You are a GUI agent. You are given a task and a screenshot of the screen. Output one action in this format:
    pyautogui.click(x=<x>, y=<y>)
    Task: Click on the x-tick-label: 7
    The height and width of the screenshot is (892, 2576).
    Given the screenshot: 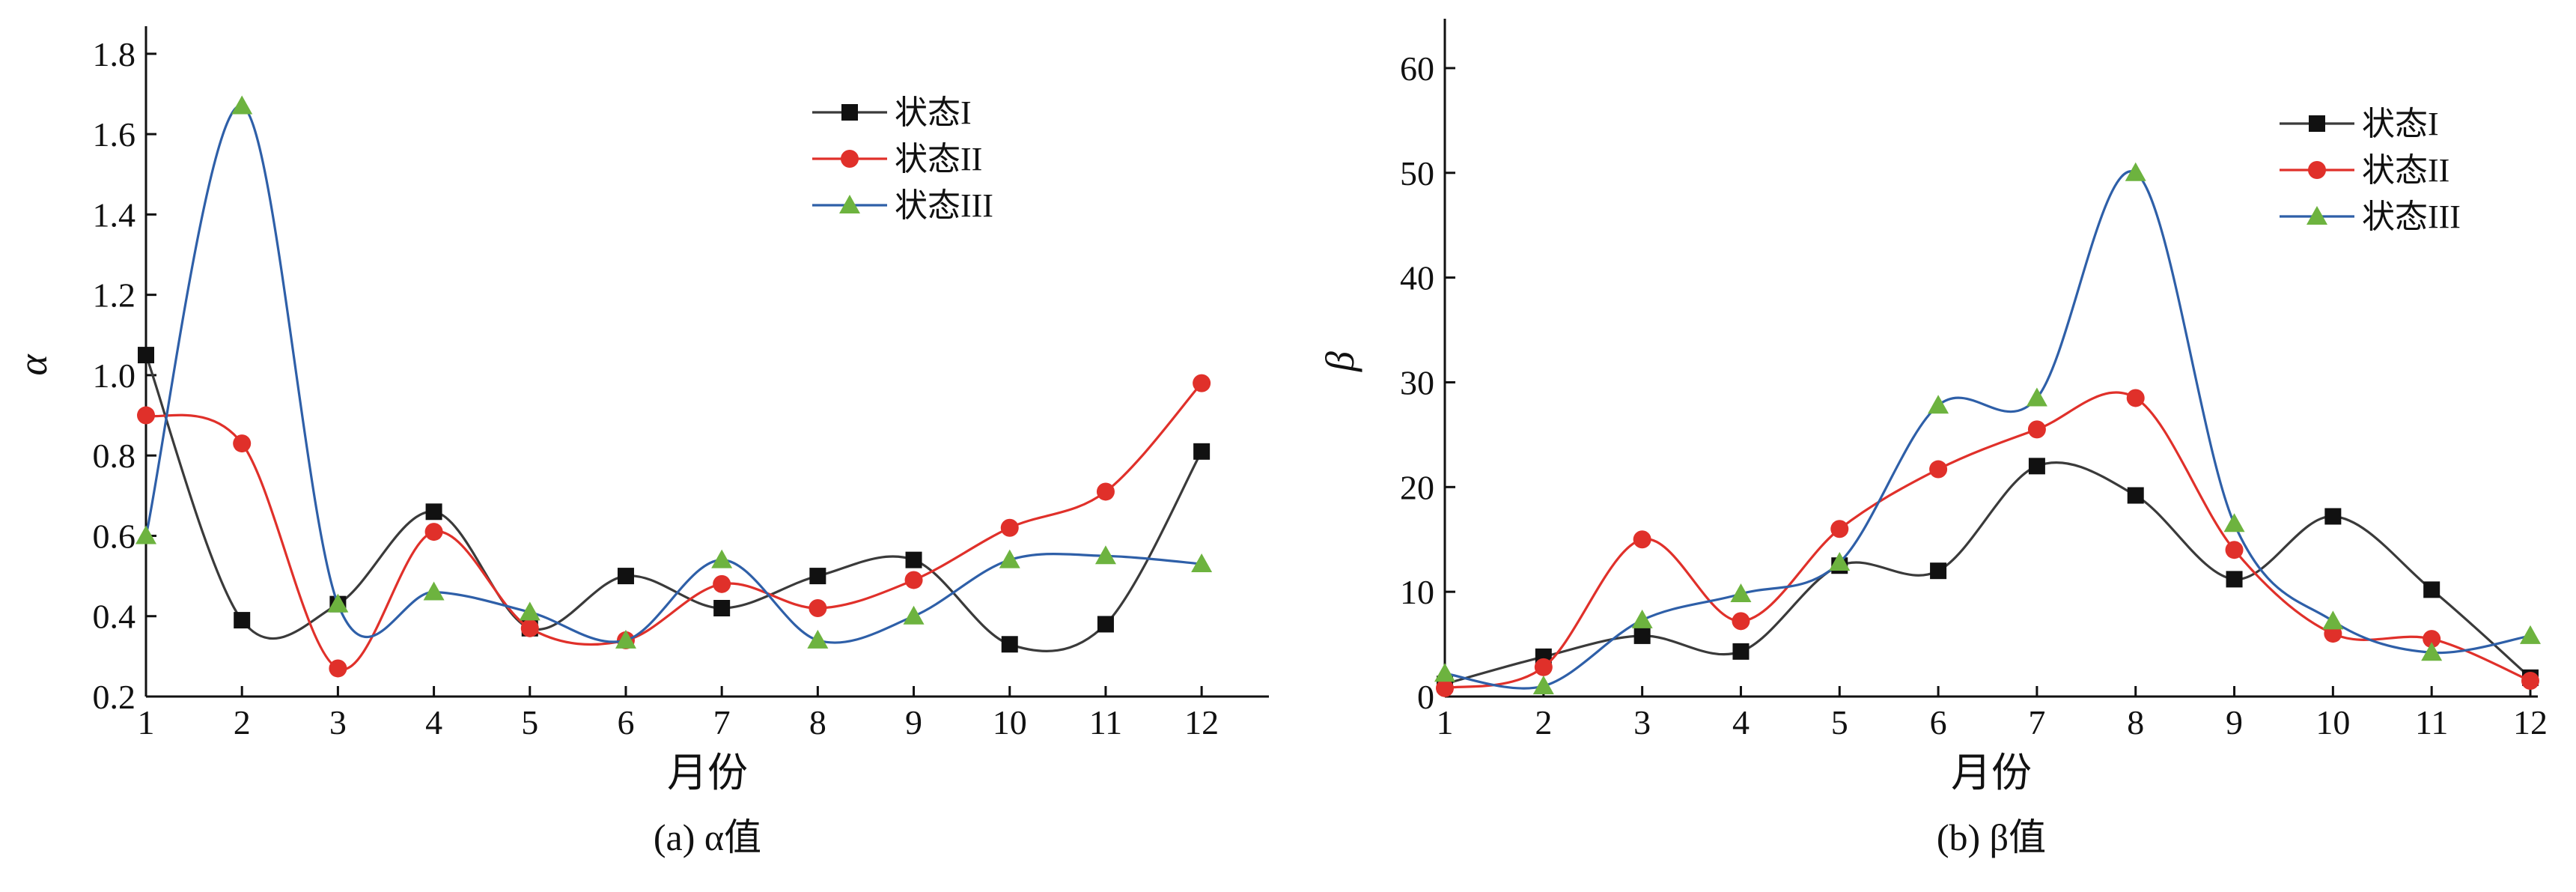 What is the action you would take?
    pyautogui.click(x=2036, y=722)
    